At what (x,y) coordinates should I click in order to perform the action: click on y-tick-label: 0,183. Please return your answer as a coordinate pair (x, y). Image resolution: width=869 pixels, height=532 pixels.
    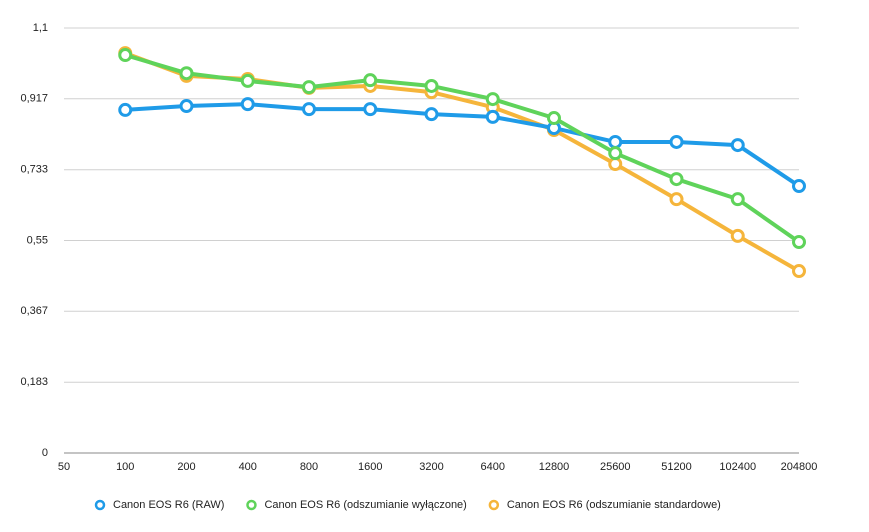
    Looking at the image, I should click on (34, 382).